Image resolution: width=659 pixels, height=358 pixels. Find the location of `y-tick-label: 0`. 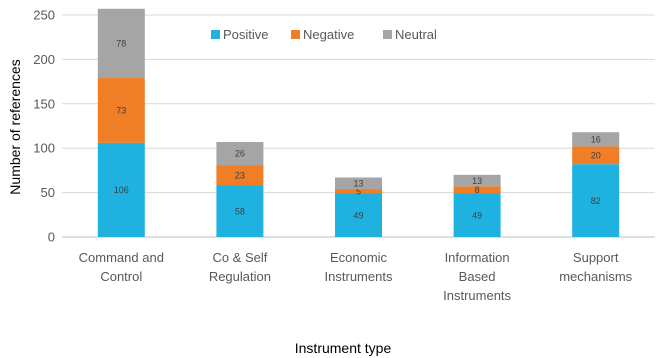

y-tick-label: 0 is located at coordinates (51, 237).